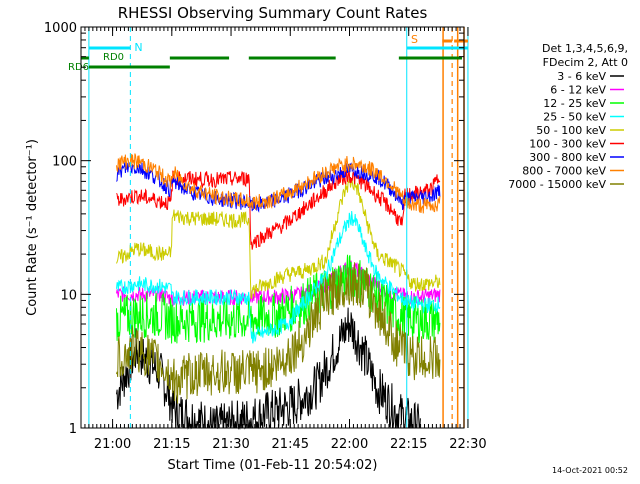  Describe the element at coordinates (64, 162) in the screenshot. I see `y-tick-label-2: 100` at that location.